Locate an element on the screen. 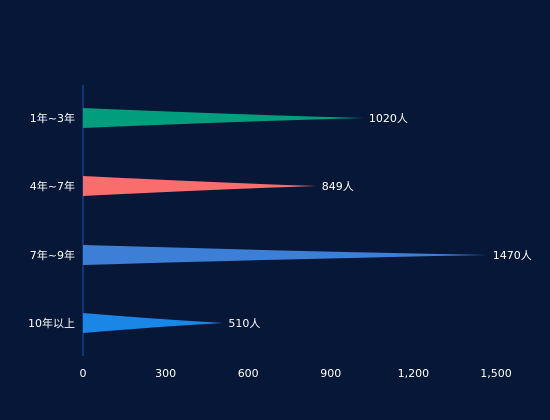 This screenshot has height=420, width=550. x-tick-label-2: 300 is located at coordinates (165, 373).